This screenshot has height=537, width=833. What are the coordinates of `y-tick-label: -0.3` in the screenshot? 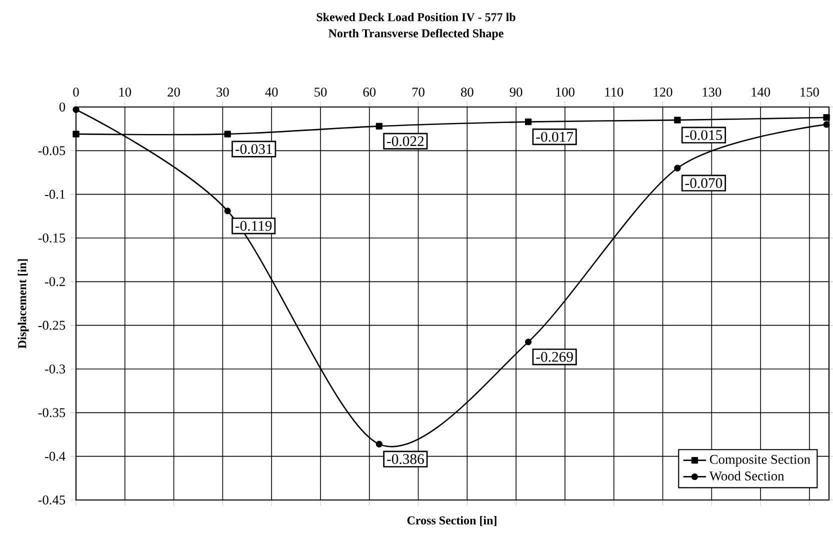 It's located at (55, 369).